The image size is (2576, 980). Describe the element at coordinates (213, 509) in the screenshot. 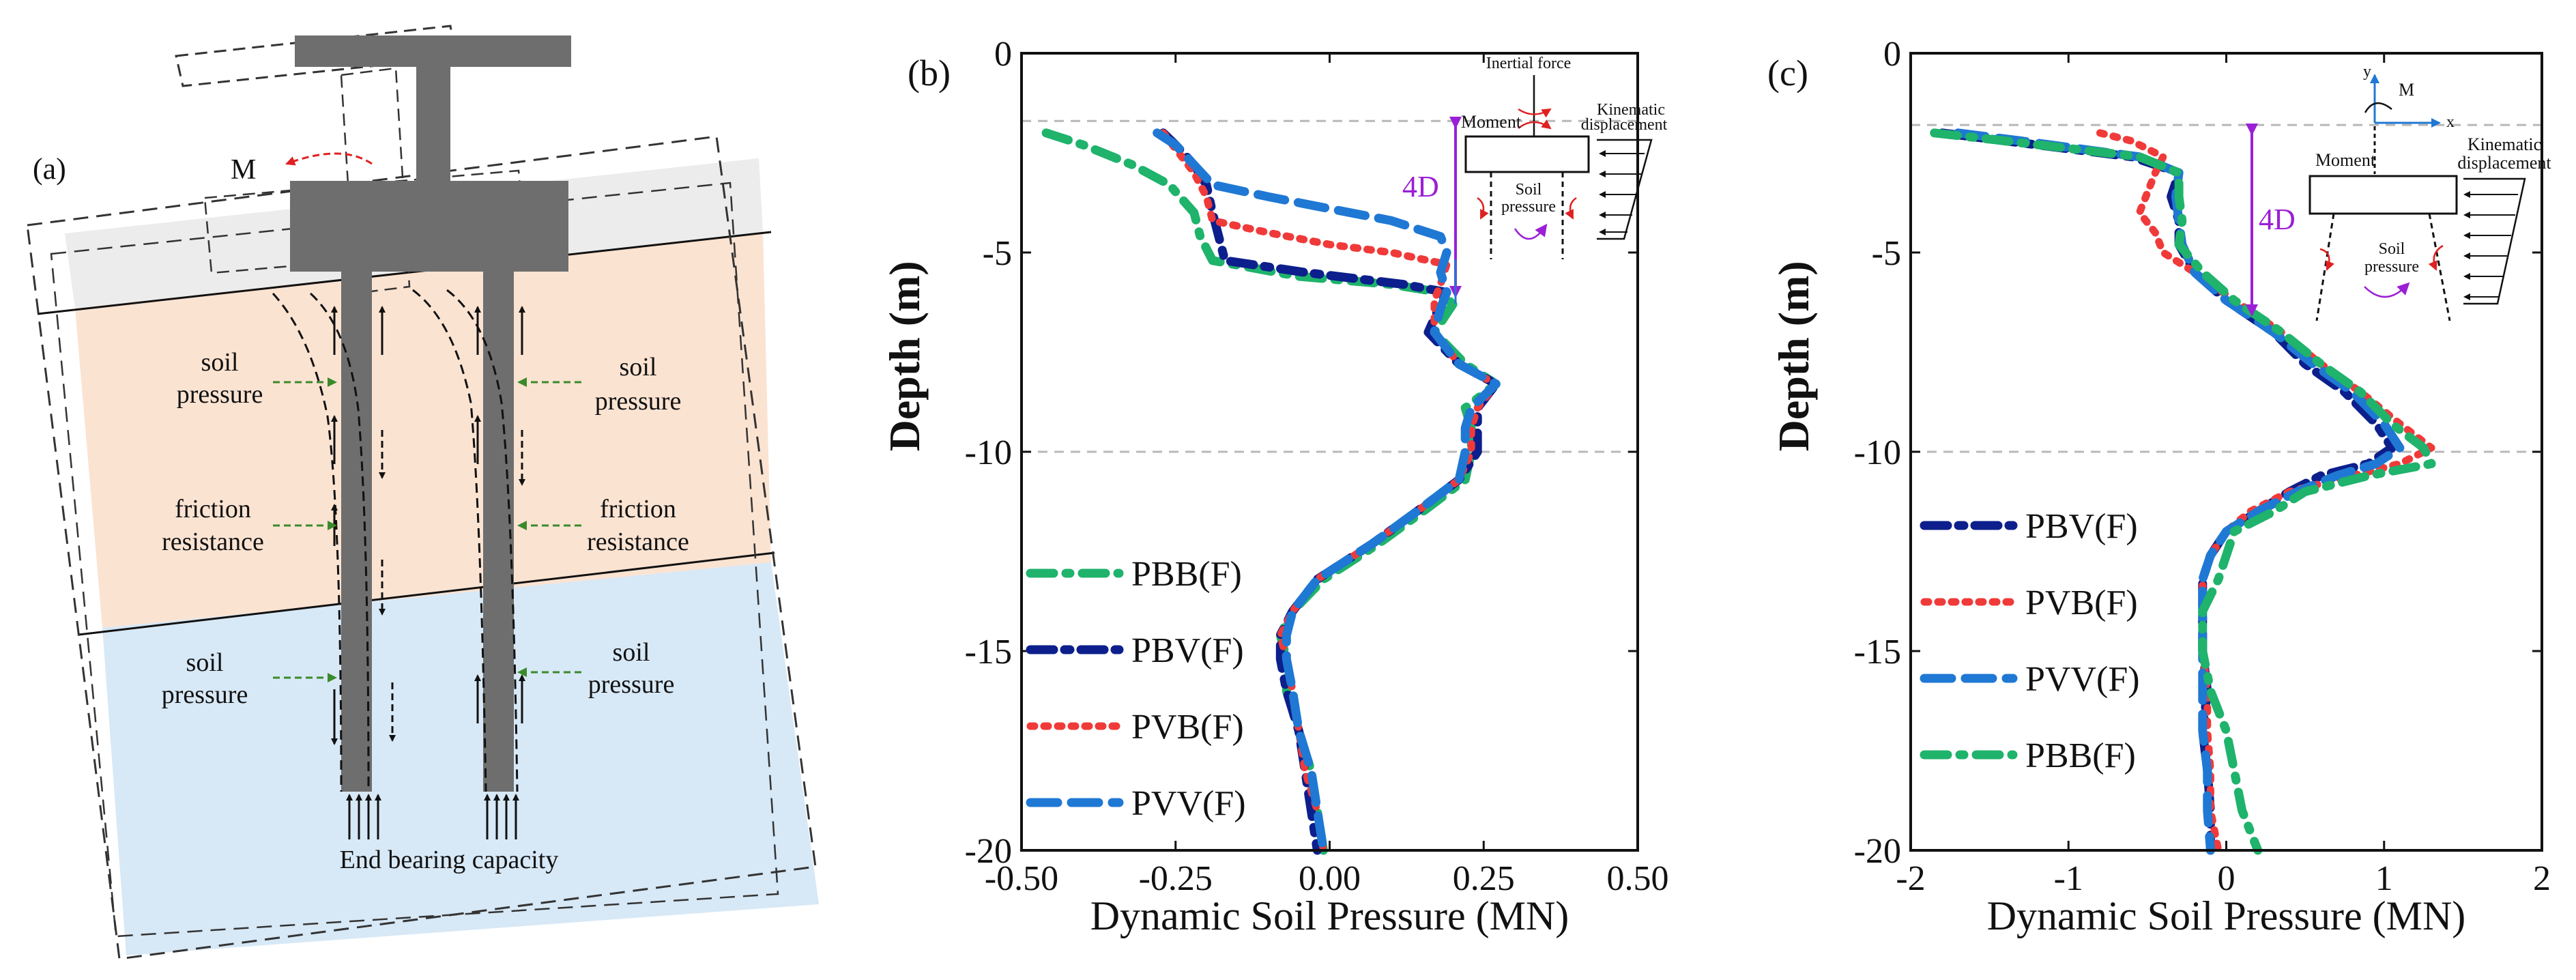

I see `friction-label-1a: friction` at that location.